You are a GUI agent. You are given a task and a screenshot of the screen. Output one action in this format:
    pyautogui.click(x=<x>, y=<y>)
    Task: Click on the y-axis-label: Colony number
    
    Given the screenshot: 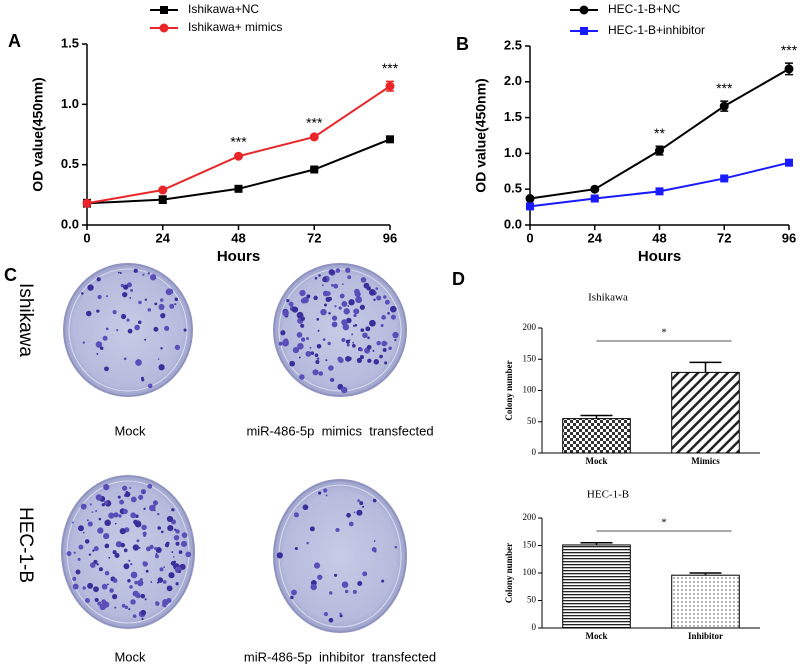 What is the action you would take?
    pyautogui.click(x=509, y=390)
    